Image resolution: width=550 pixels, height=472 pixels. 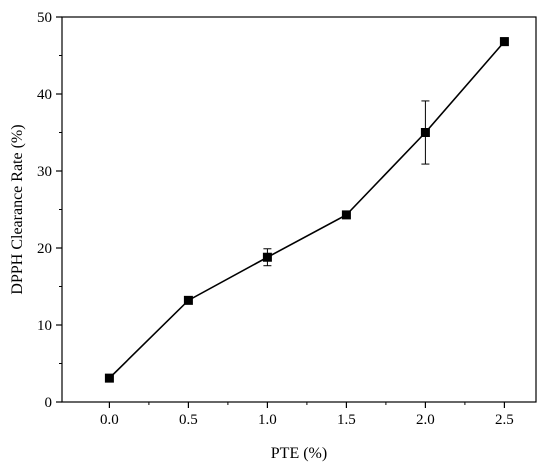 I want to click on x-tick-label: 2.5, so click(x=504, y=420).